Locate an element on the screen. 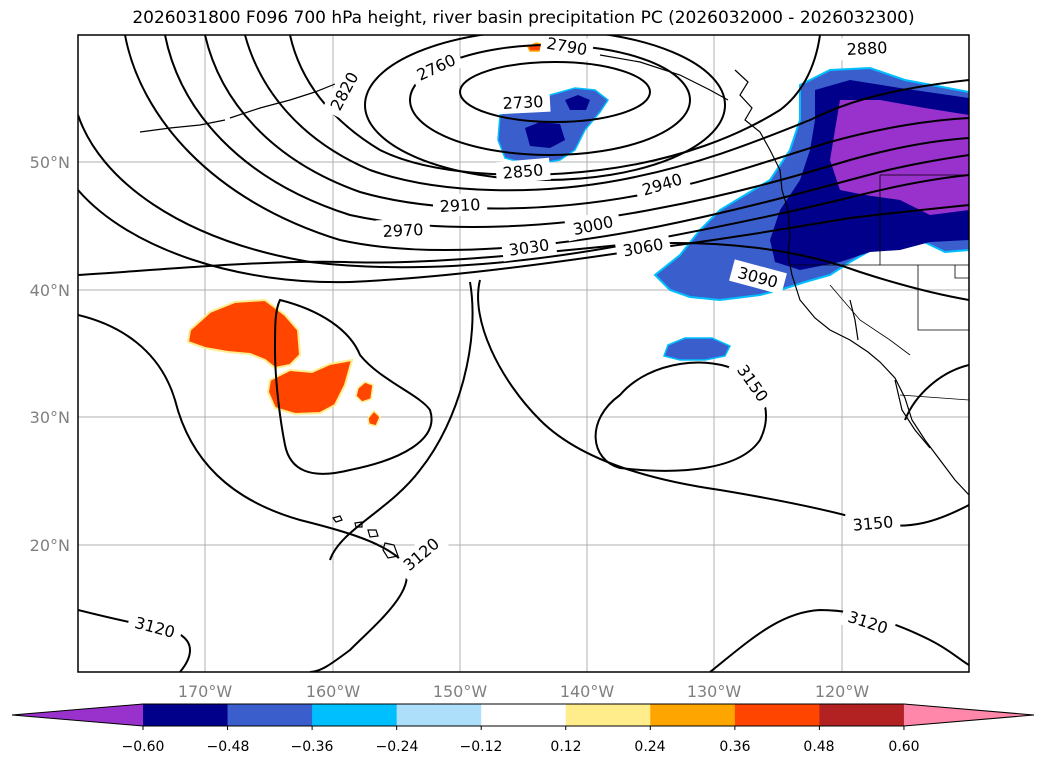 Image resolution: width=1047 pixels, height=765 pixels. colorbar-tick-label: −0.36 is located at coordinates (312, 747).